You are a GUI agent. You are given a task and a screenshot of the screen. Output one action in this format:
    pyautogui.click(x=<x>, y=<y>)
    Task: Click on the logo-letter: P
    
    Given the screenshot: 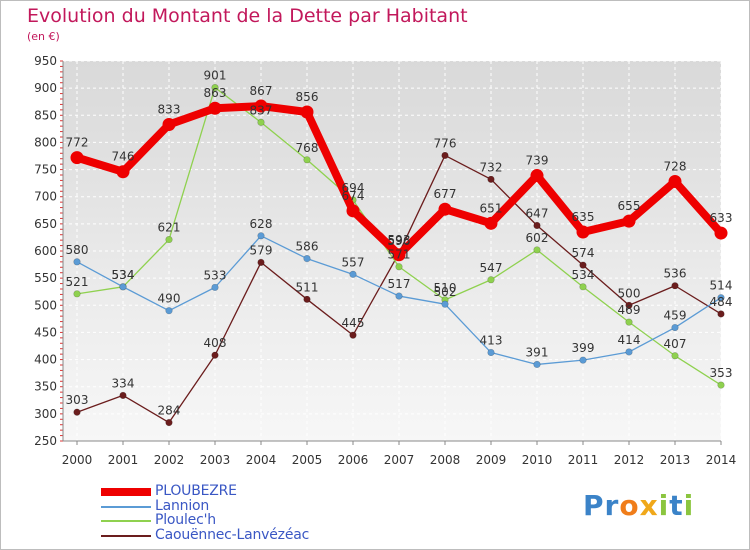 What is the action you would take?
    pyautogui.click(x=594, y=505)
    